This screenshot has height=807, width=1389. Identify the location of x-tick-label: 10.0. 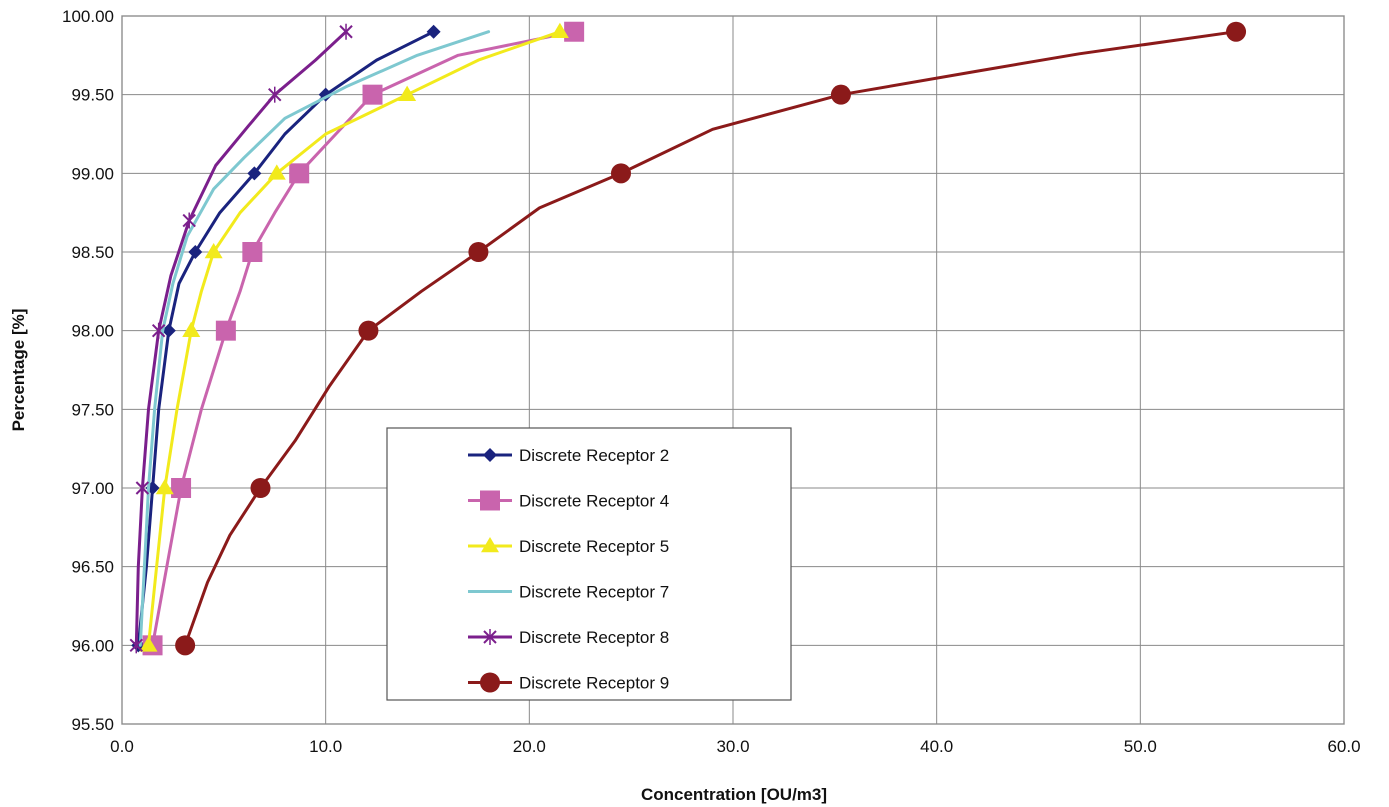
(325, 746).